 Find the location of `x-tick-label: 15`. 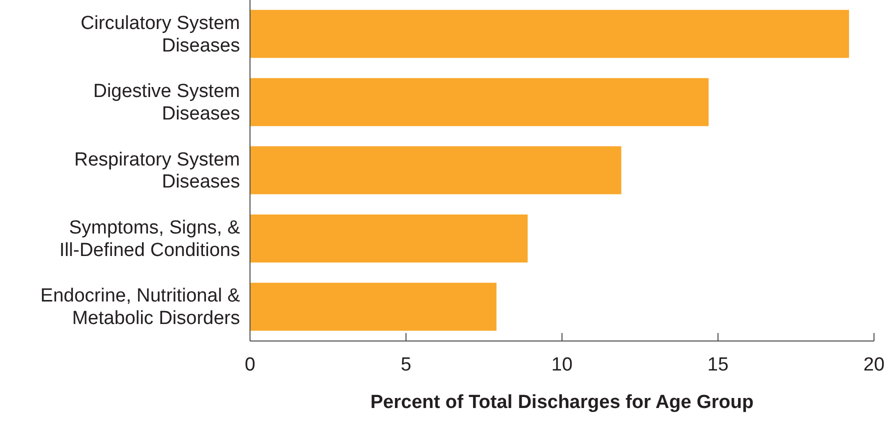

x-tick-label: 15 is located at coordinates (718, 365).